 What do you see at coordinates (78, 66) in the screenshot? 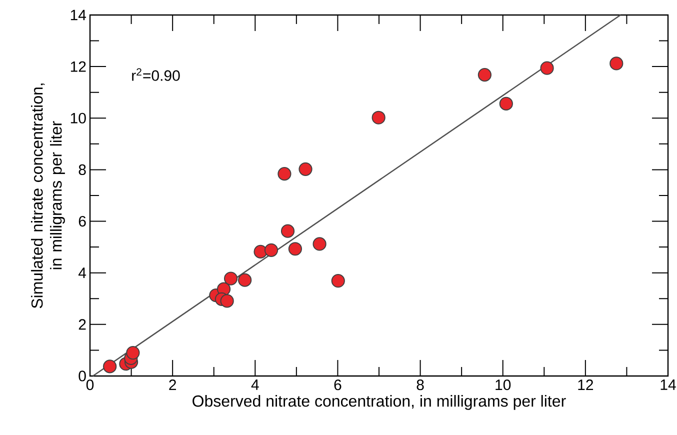
I see `y-tick-label: 12` at bounding box center [78, 66].